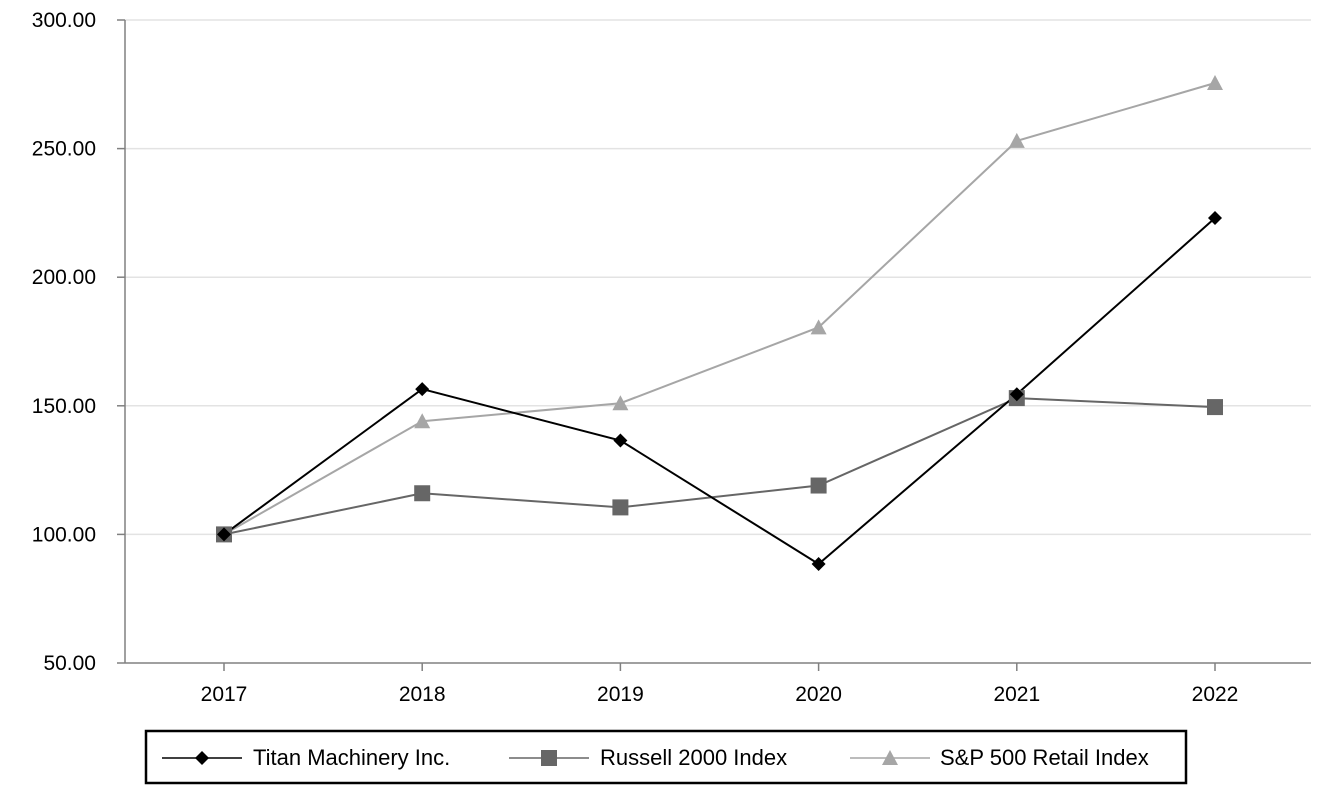  I want to click on legend-item-russell: Russell 2000 Index, so click(648, 757).